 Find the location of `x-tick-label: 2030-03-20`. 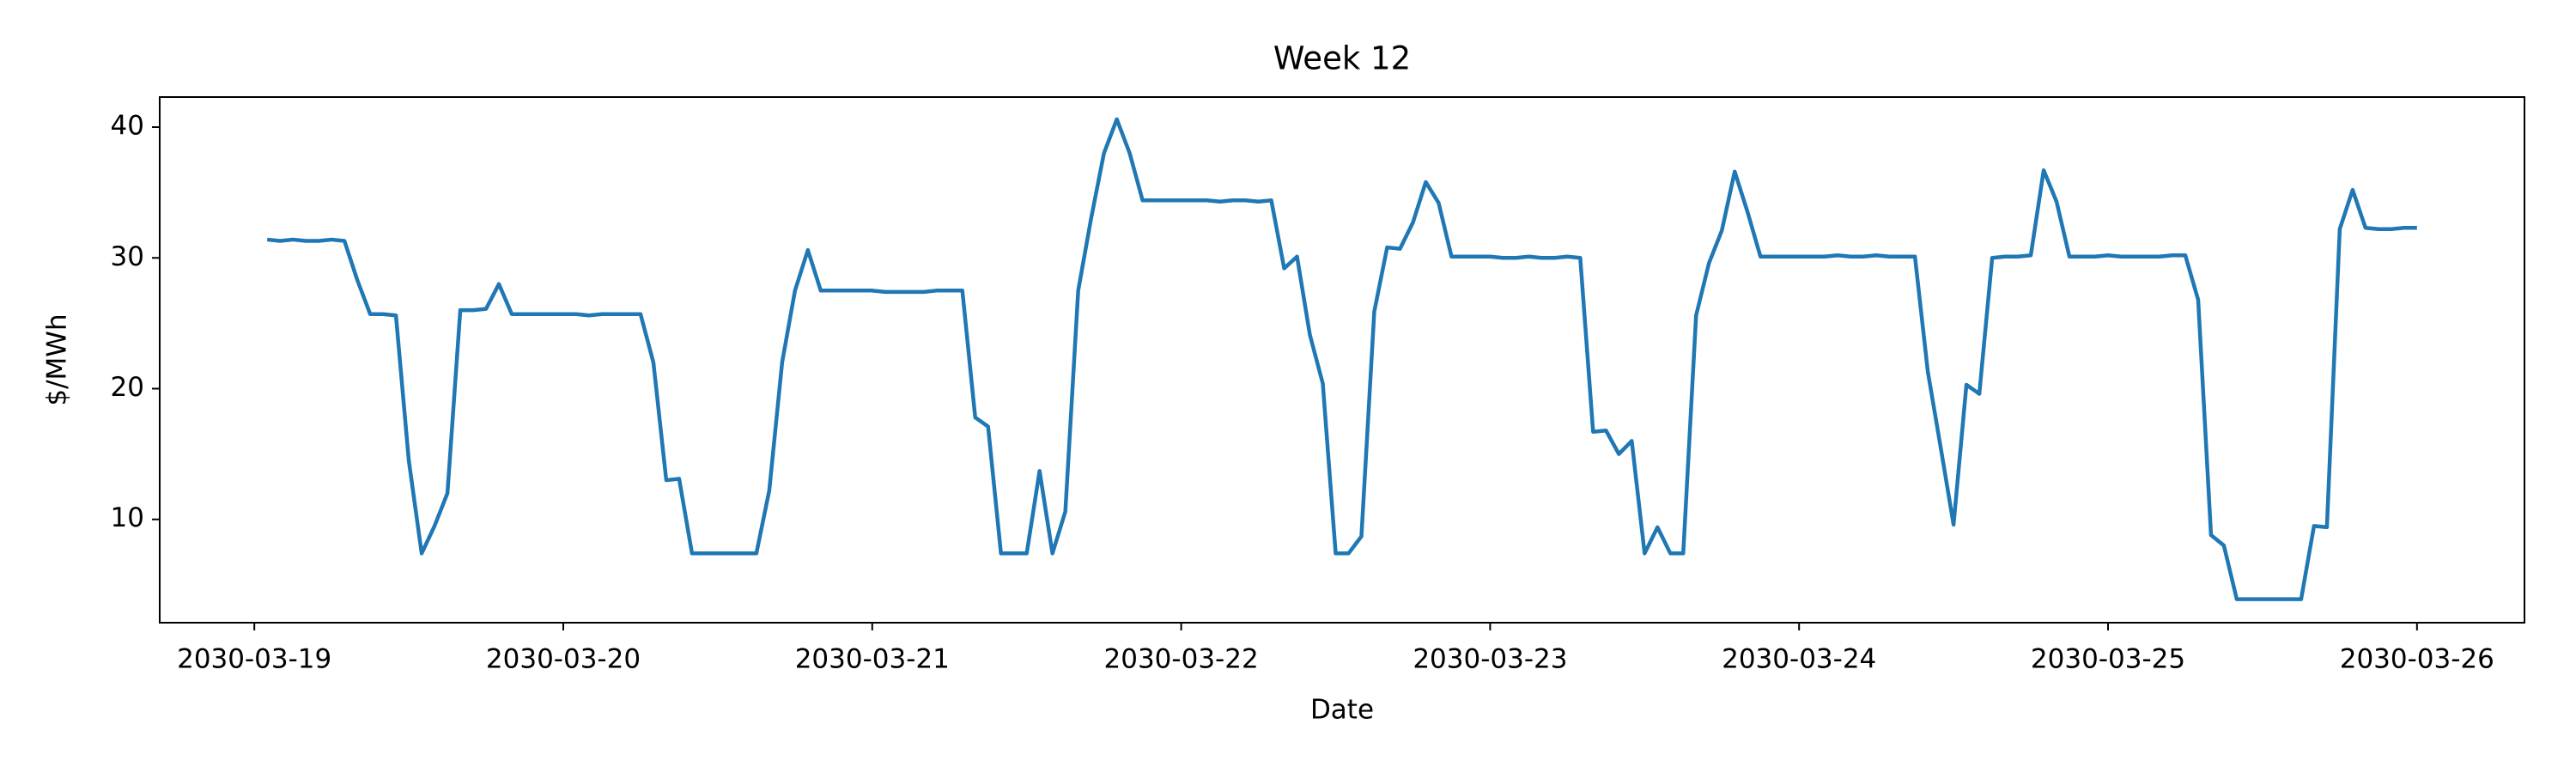

x-tick-label: 2030-03-20 is located at coordinates (563, 659).